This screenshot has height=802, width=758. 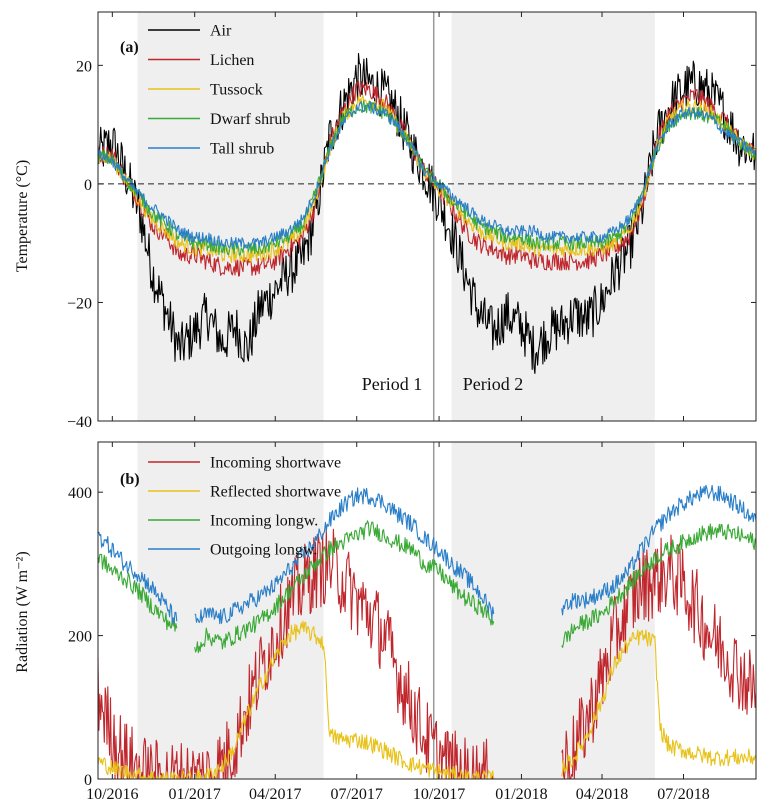 I want to click on legend-label: Incoming longw., so click(x=264, y=521).